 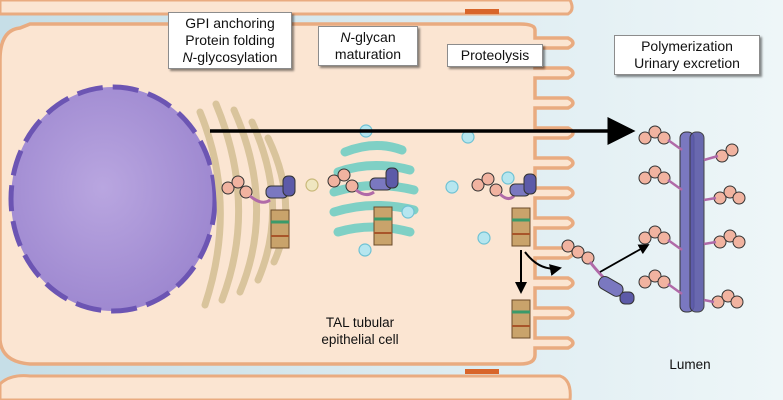 I want to click on label-polymerization: Polymerization Urinary excretion, so click(x=687, y=55).